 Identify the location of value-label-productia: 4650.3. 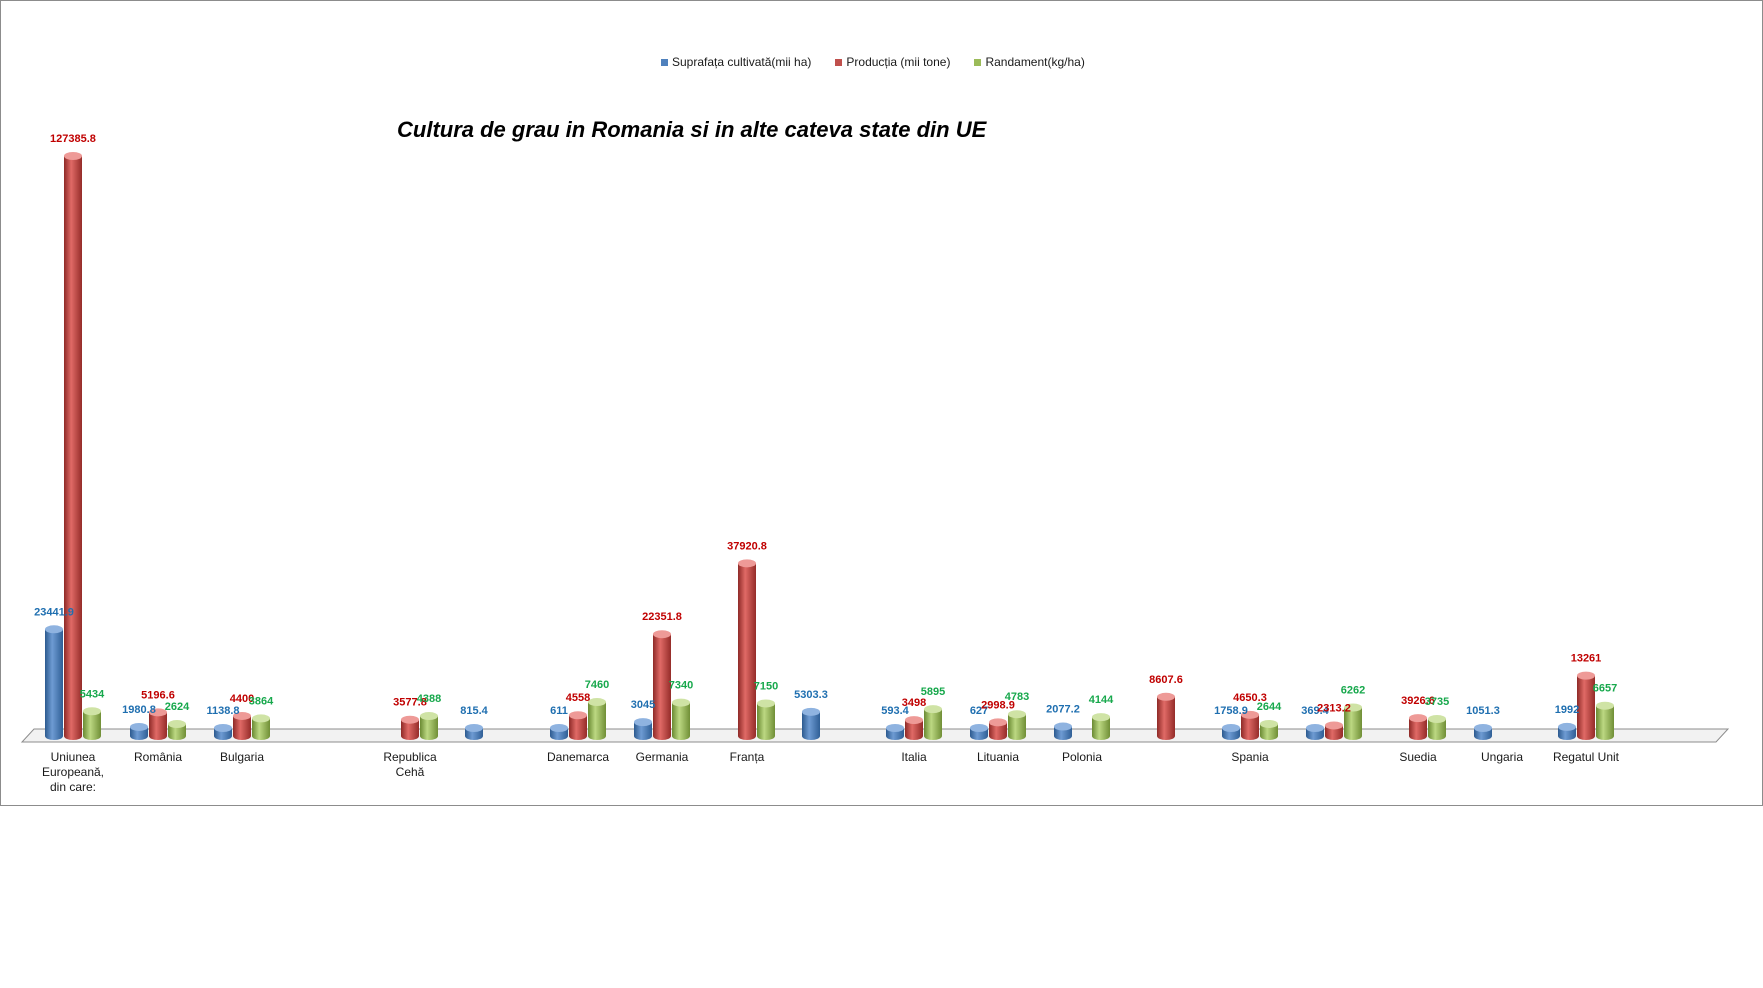
(1250, 698).